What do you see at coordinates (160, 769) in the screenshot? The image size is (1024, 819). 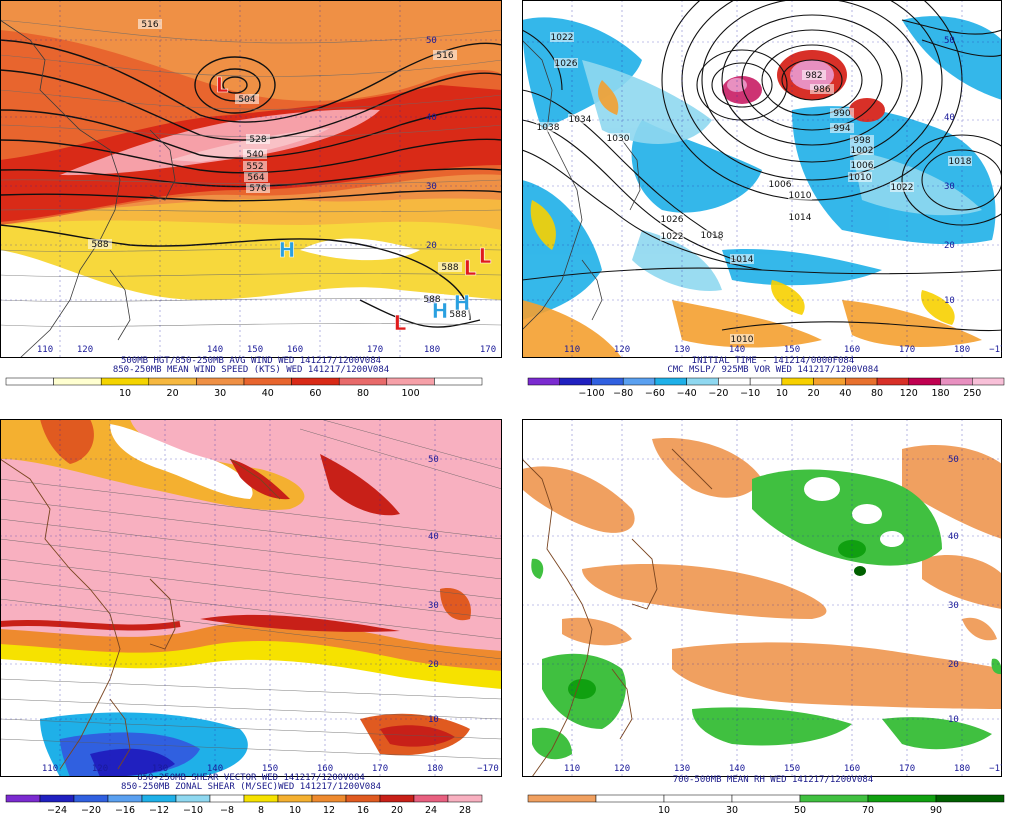 I see `longitude-label: 130` at bounding box center [160, 769].